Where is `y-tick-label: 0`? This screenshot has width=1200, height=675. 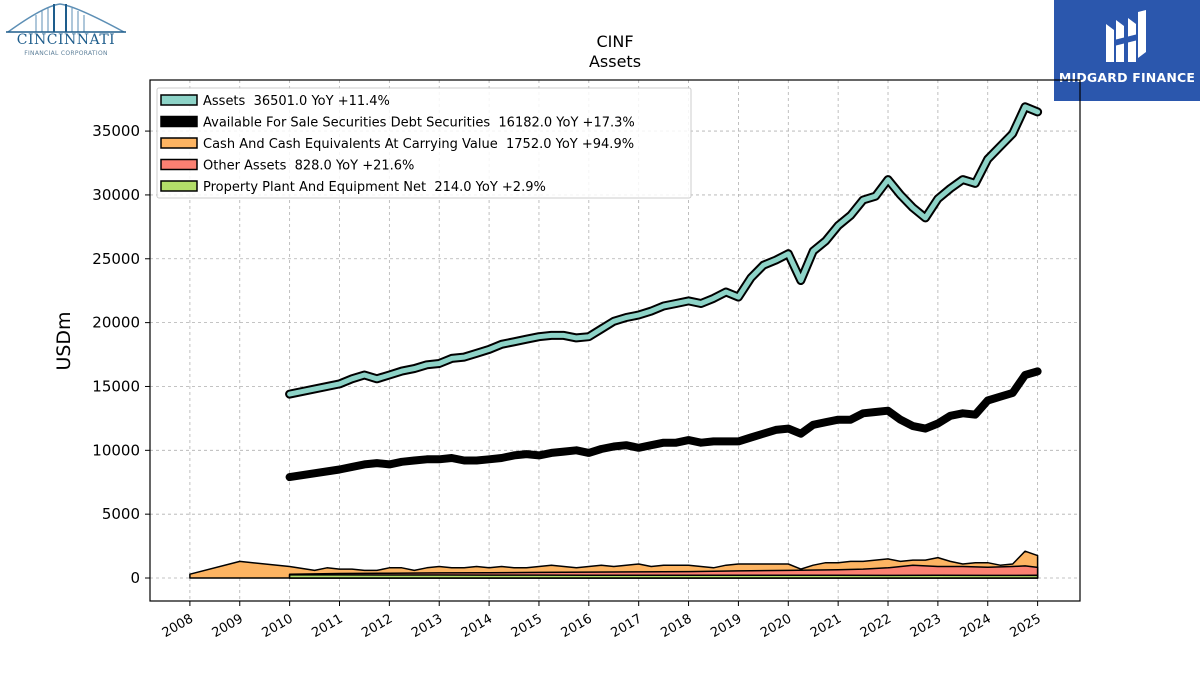 y-tick-label: 0 is located at coordinates (135, 578).